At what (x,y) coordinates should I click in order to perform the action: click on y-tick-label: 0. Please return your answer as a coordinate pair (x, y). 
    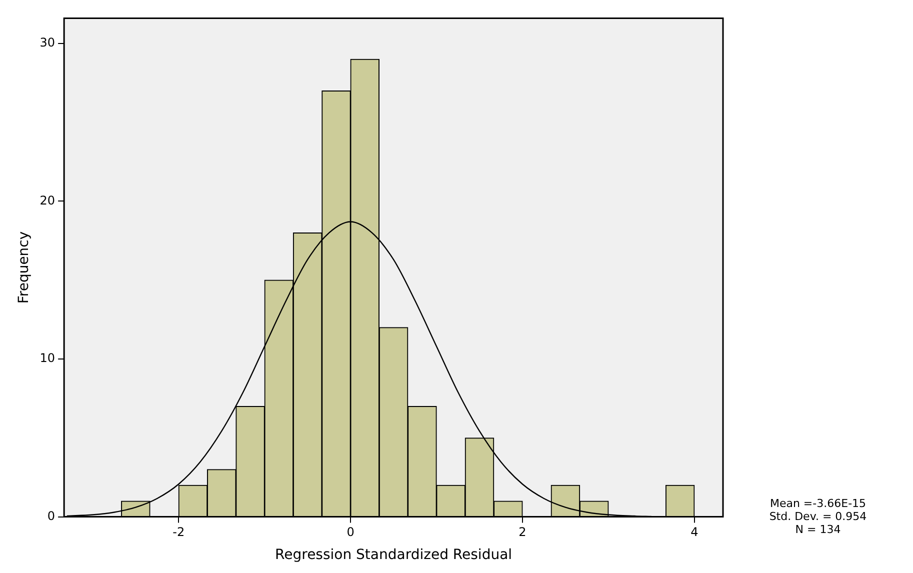
    Looking at the image, I should click on (51, 515).